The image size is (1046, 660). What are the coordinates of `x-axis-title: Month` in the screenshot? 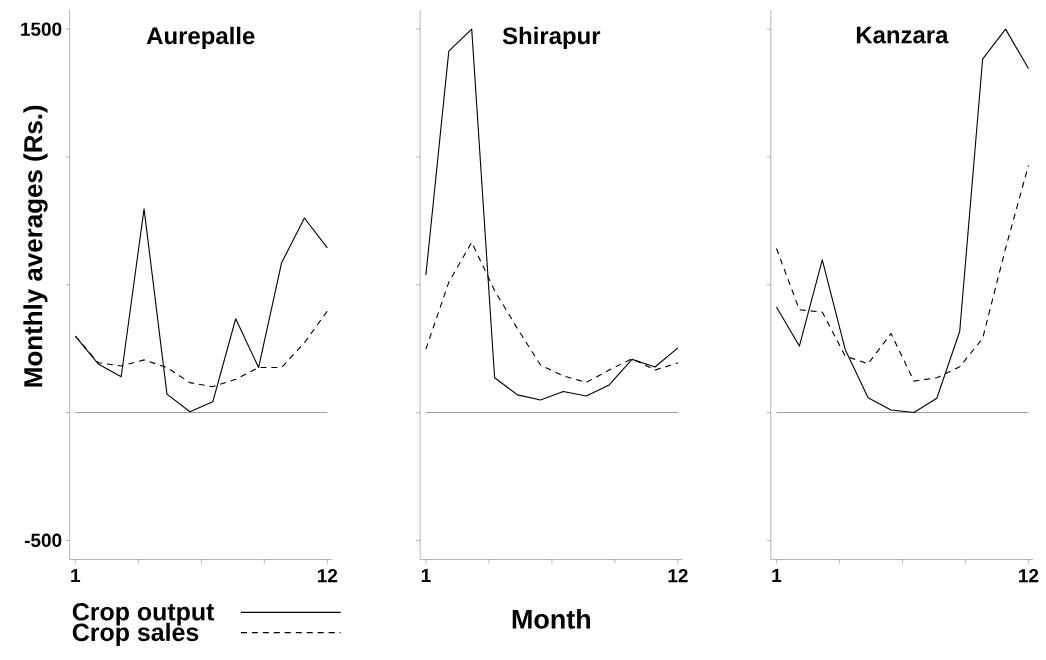 It's located at (551, 618).